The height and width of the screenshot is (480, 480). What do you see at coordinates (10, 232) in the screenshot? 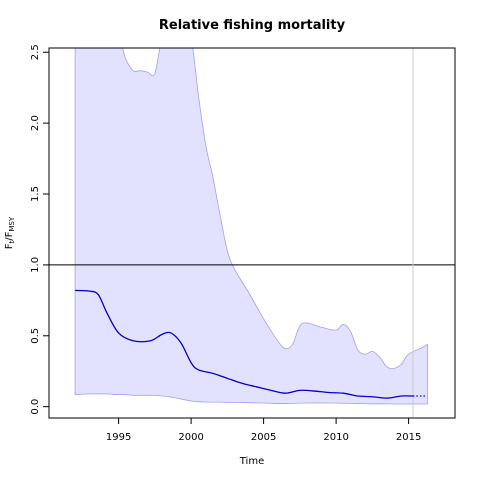
I see `y-axis-label: Ft/FMSY` at bounding box center [10, 232].